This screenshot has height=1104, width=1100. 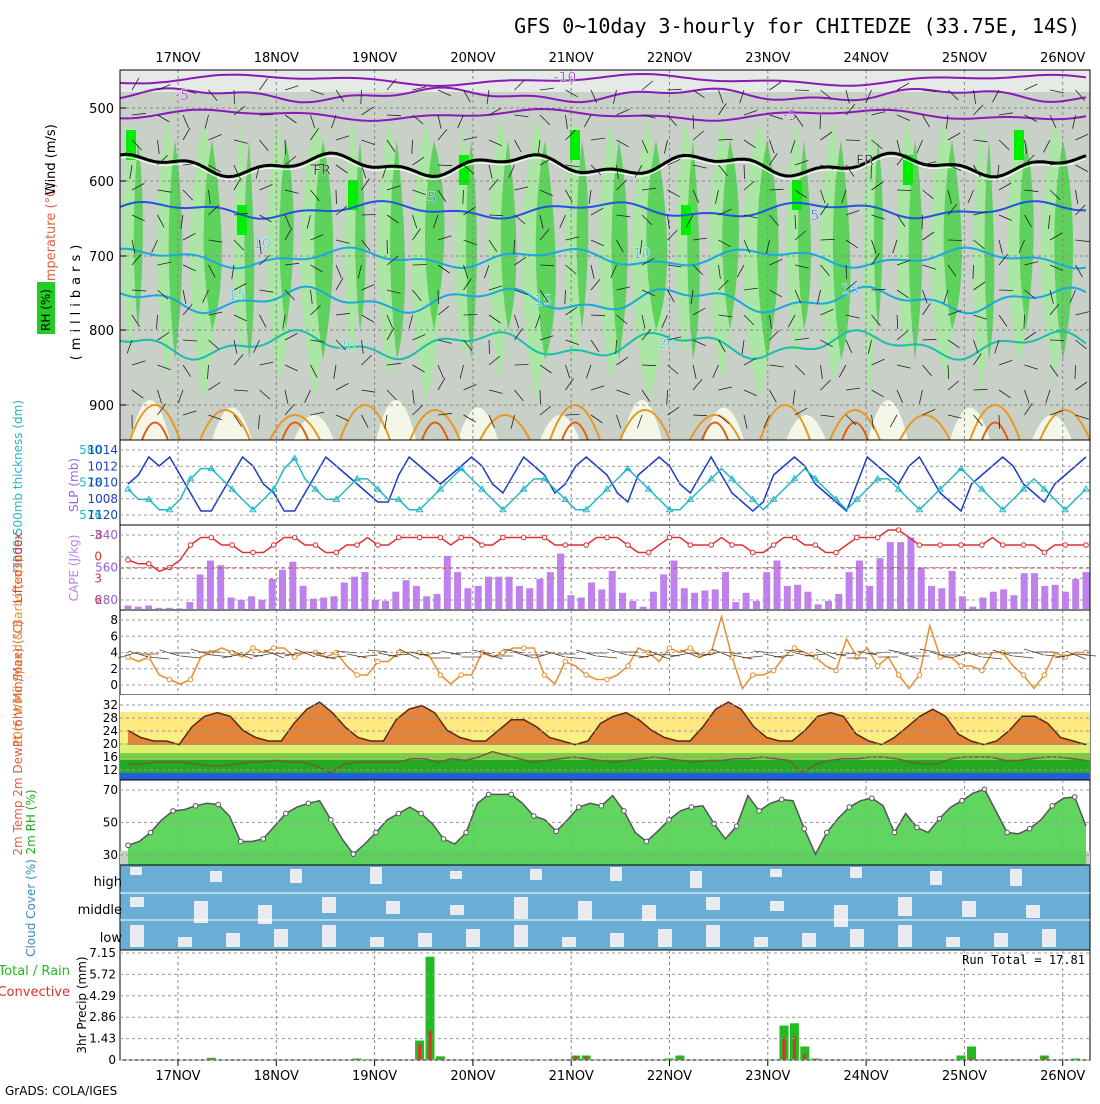 I want to click on tick-label: 8, so click(x=114, y=620).